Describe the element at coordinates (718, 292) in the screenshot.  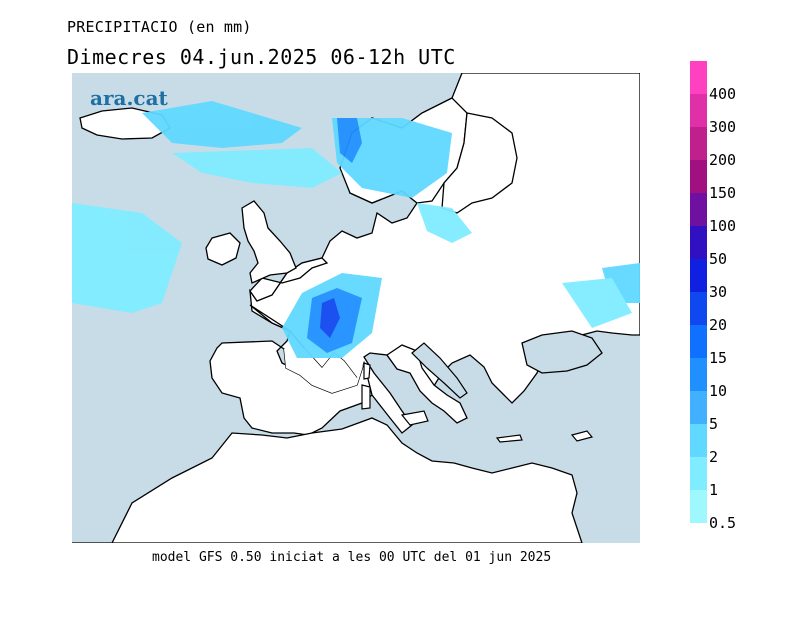
I see `legend-label-30: 30` at that location.